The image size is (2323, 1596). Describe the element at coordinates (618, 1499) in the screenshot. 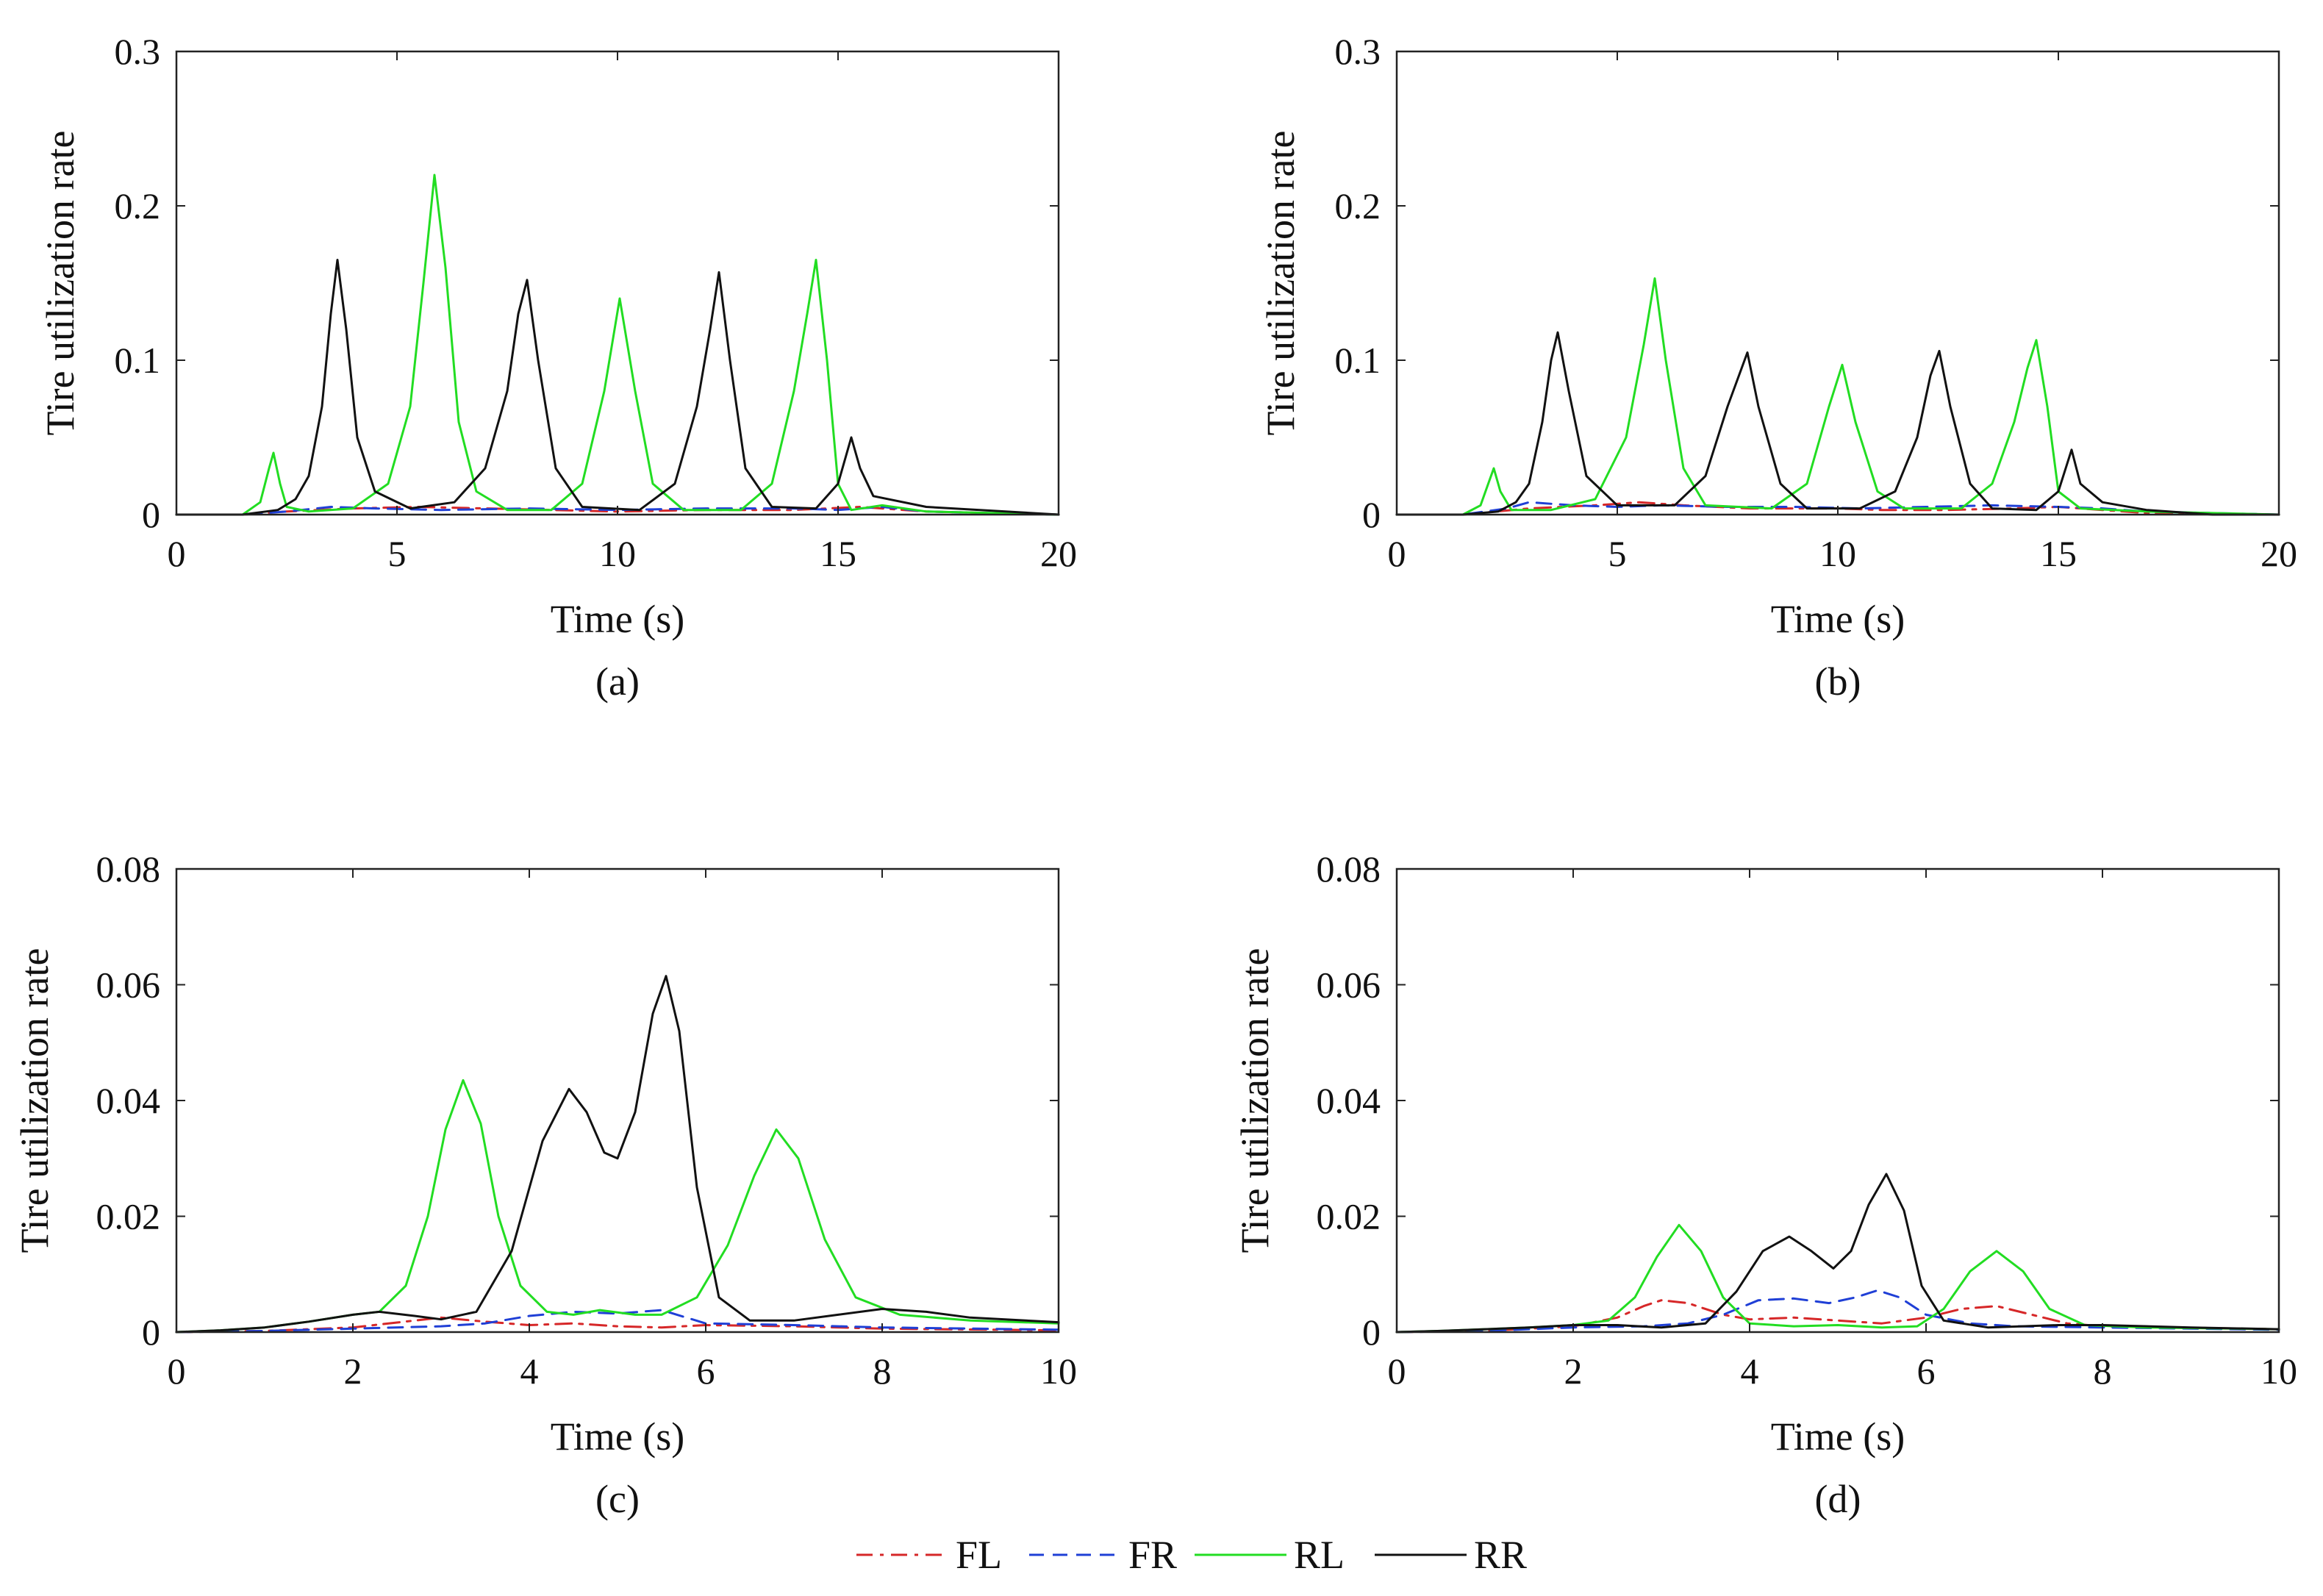

I see `panel-label: (c)` at that location.